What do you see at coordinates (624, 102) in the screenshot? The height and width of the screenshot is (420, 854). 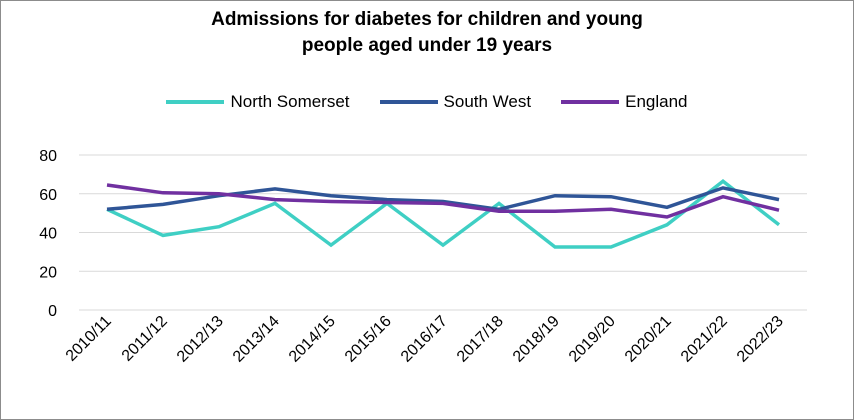 I see `legend-item-england: England` at bounding box center [624, 102].